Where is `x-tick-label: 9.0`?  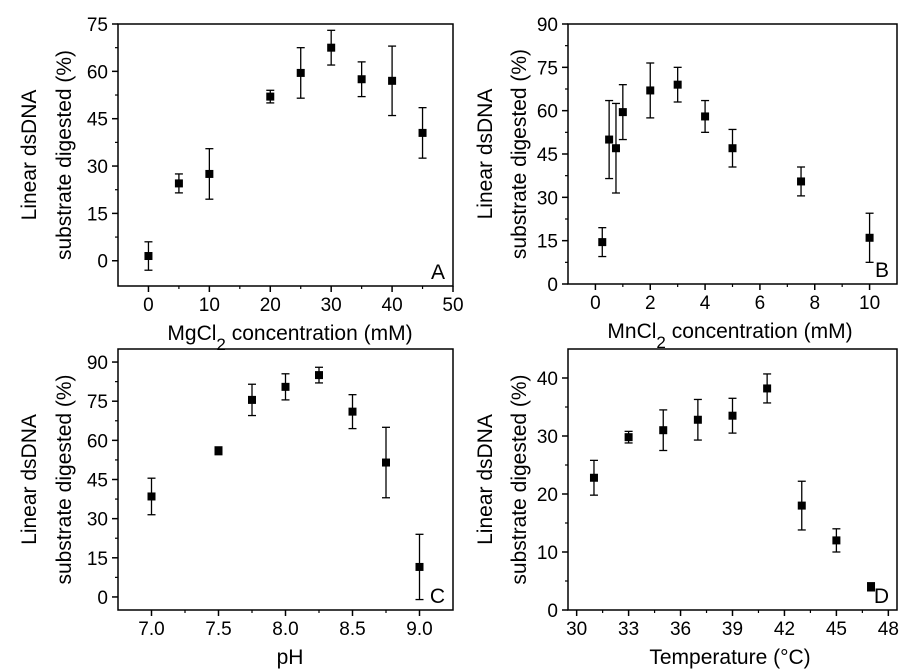 x-tick-label: 9.0 is located at coordinates (419, 629).